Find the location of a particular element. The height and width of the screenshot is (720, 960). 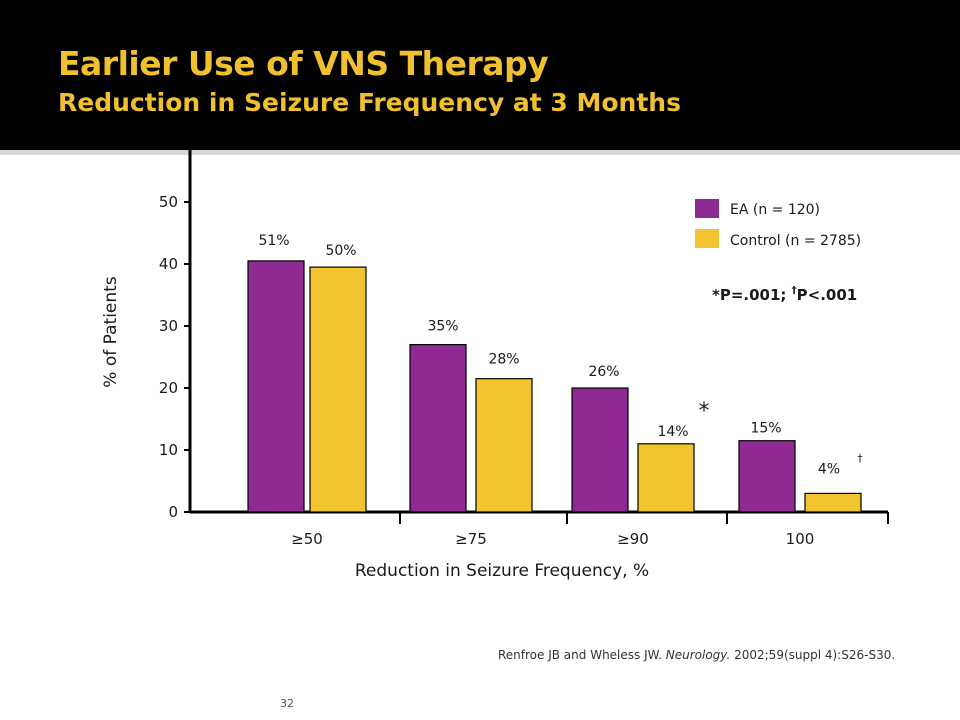

title-divider is located at coordinates (480, 152).